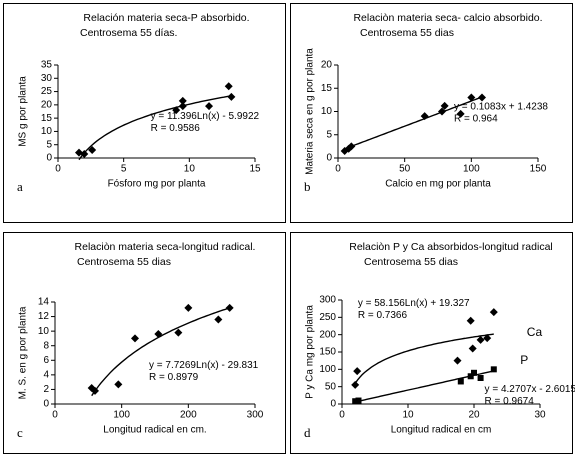 Image resolution: width=575 pixels, height=456 pixels. I want to click on trendline-equation: y = 4.2707x - 2.6015, so click(530, 389).